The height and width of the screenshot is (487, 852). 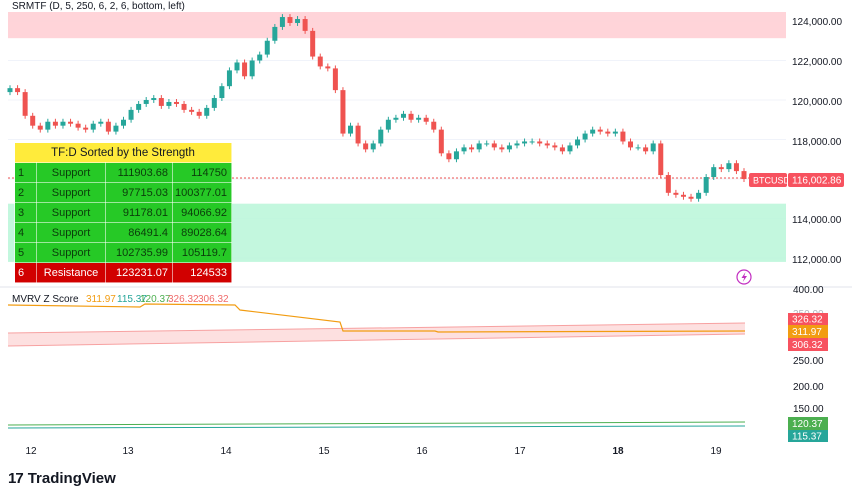 I want to click on mvrv-orange-line, so click(x=376, y=318).